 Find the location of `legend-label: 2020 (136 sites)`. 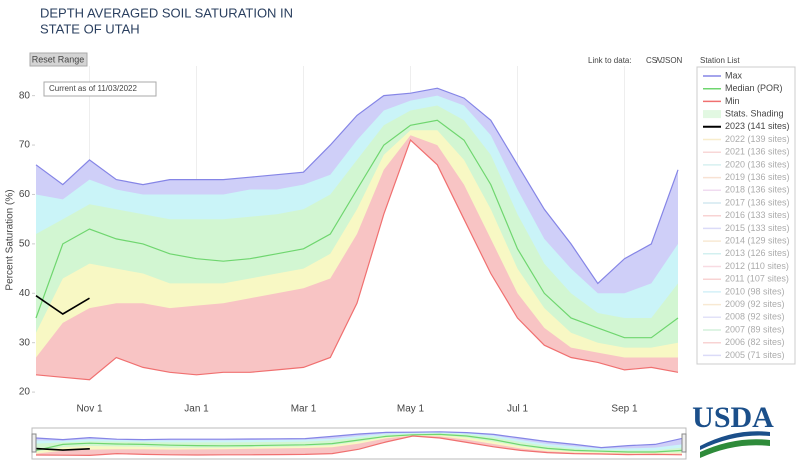

legend-label: 2020 (136 sites) is located at coordinates (757, 164).